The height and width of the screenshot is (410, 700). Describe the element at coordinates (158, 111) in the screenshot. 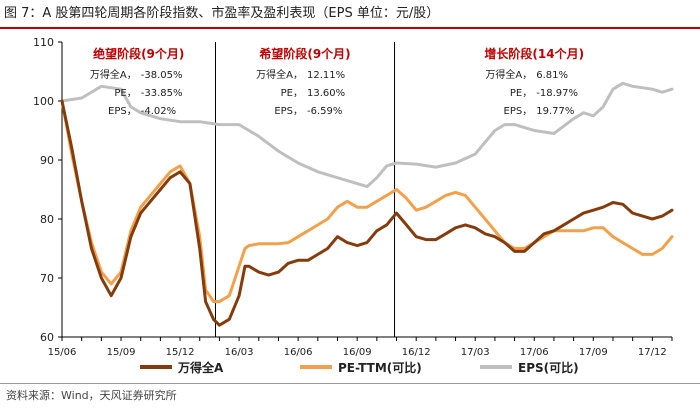

I see `phase-stat-value: -4.02%` at that location.